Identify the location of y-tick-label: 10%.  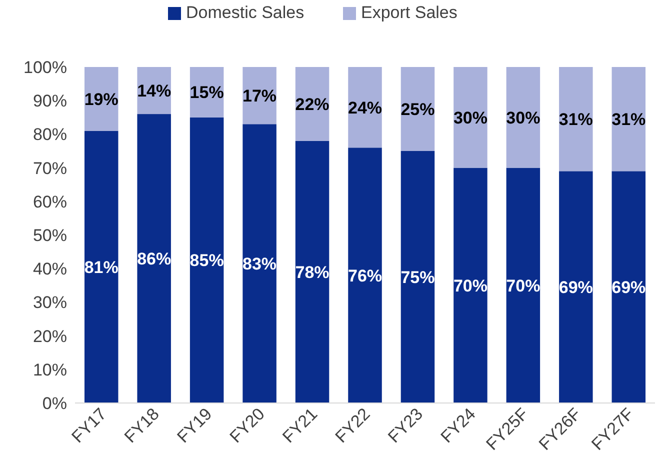
(49, 370).